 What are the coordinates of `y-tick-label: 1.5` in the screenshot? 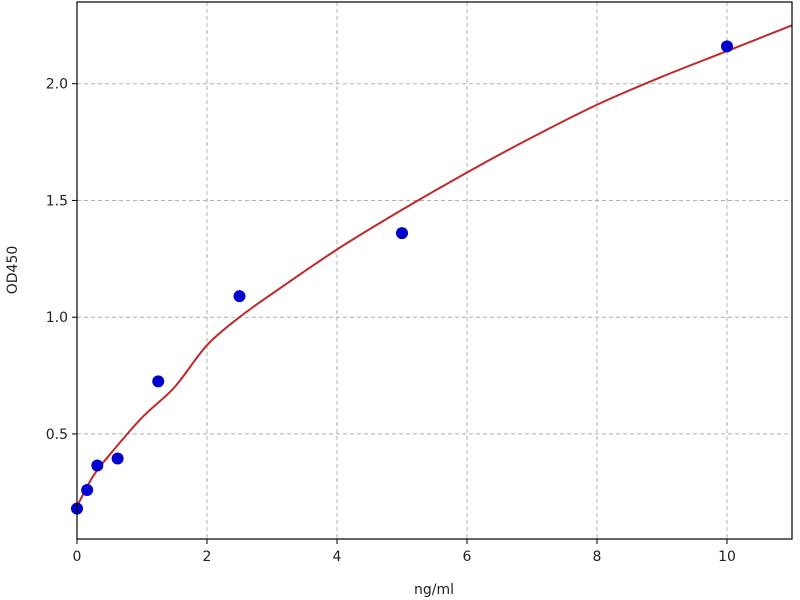 It's located at (57, 201).